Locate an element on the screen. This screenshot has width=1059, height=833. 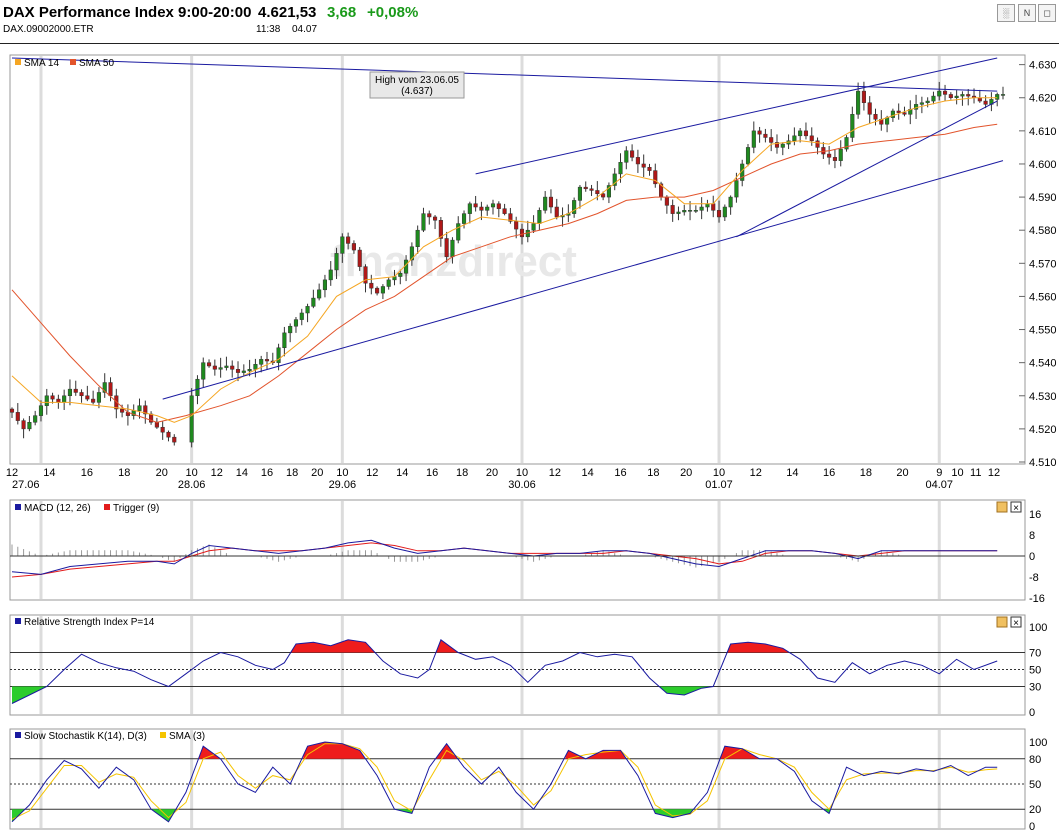
legend-macd: MACD (12, 26) is located at coordinates (57, 508).